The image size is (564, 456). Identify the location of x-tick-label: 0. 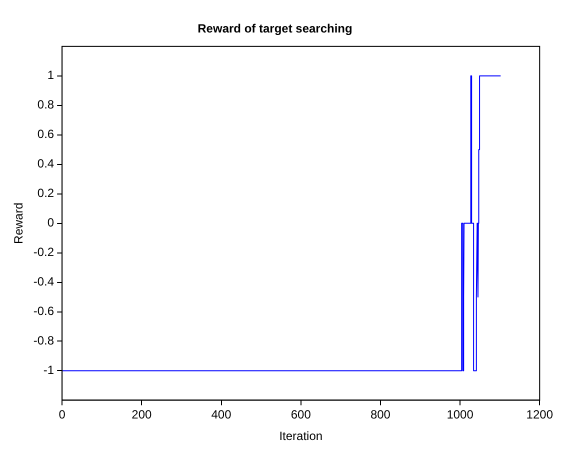
(62, 415).